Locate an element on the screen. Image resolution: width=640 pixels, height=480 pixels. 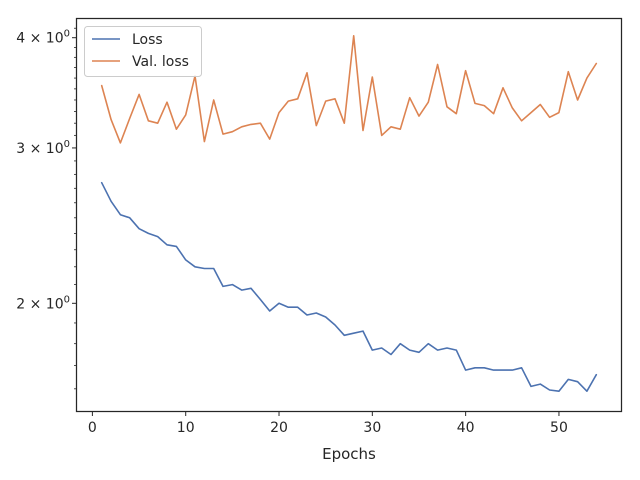
x-tick-label: 0 is located at coordinates (92, 428).